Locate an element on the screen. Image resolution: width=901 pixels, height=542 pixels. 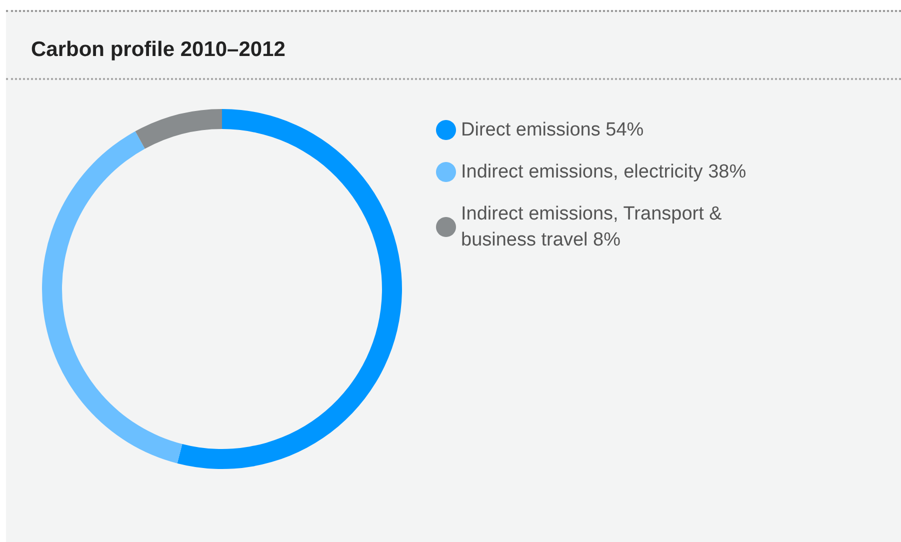
legend-label: Direct emissions 54% is located at coordinates (552, 130).